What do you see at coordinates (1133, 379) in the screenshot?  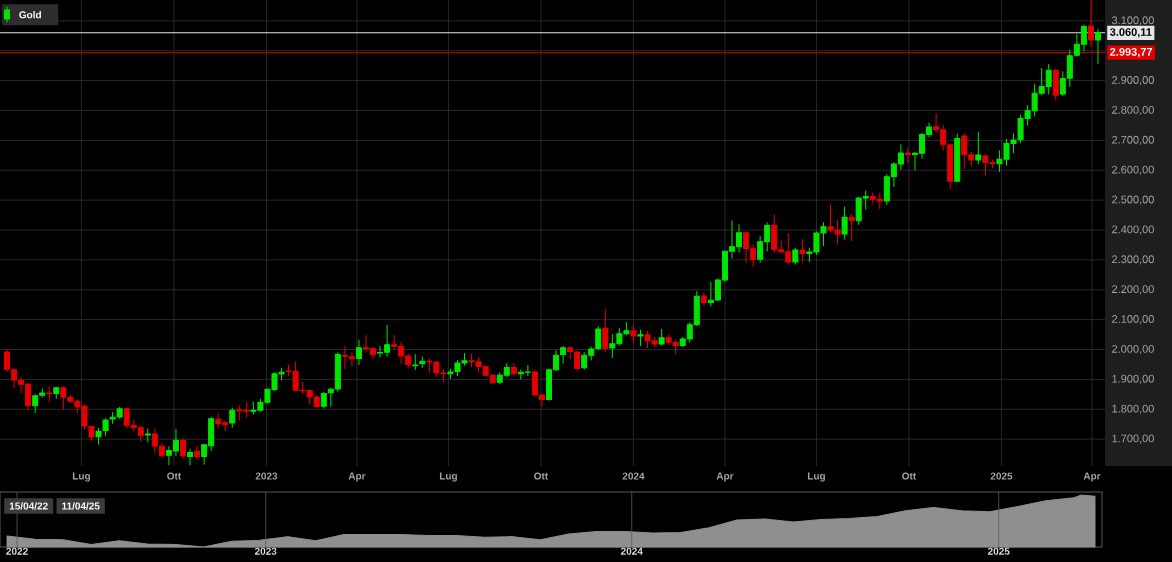 I see `y-tick-label: 1.900,00` at bounding box center [1133, 379].